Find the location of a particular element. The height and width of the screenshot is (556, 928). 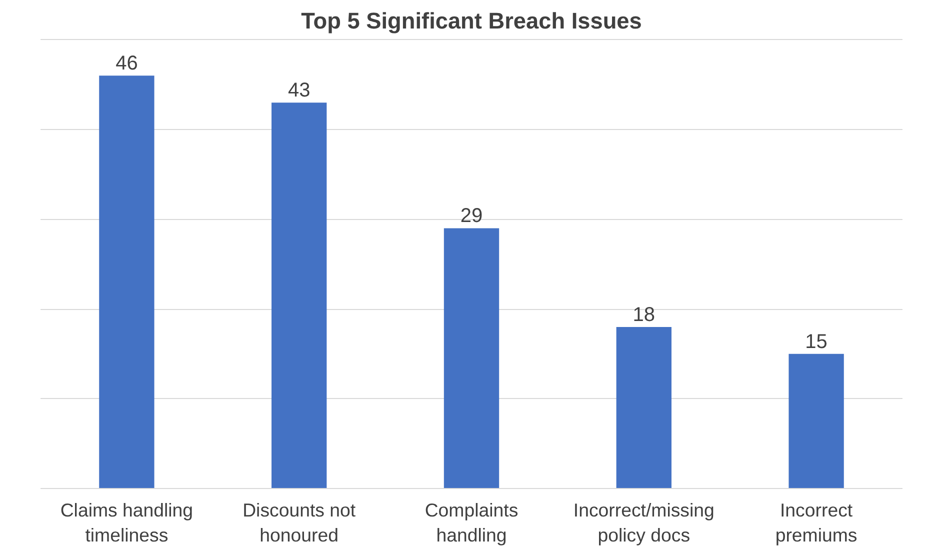

x-tick-label: Discounts not honoured is located at coordinates (299, 523).